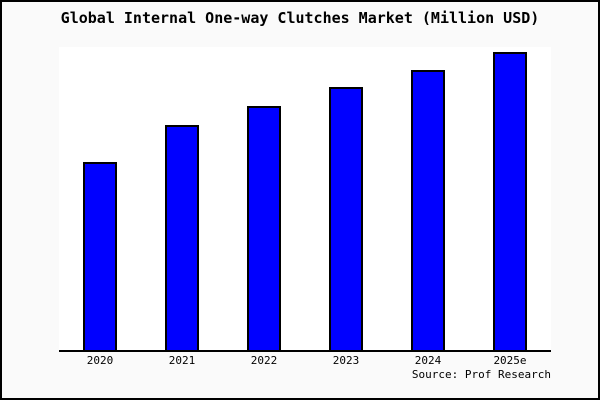  What do you see at coordinates (305, 361) in the screenshot?
I see `x-axis-tick-labels: 2020 2021 2022 2023 2024 2025e` at bounding box center [305, 361].